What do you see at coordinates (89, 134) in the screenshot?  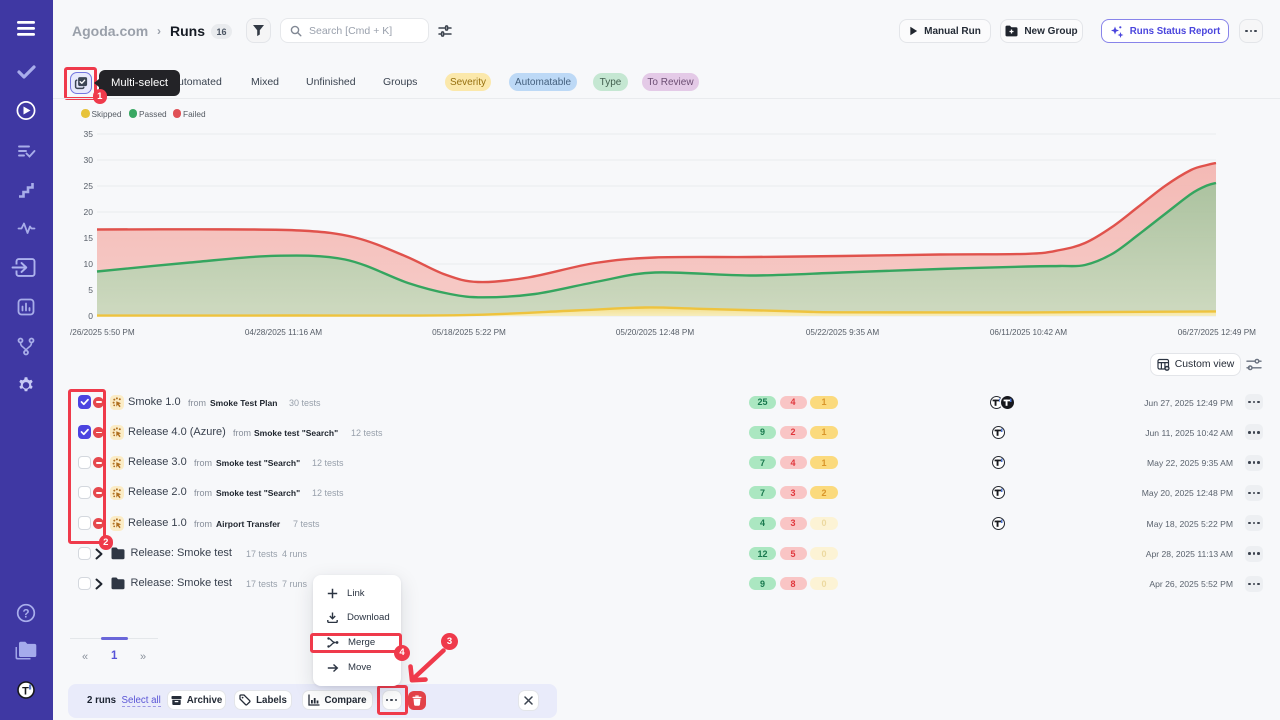 I see `svg-text: 35` at bounding box center [89, 134].